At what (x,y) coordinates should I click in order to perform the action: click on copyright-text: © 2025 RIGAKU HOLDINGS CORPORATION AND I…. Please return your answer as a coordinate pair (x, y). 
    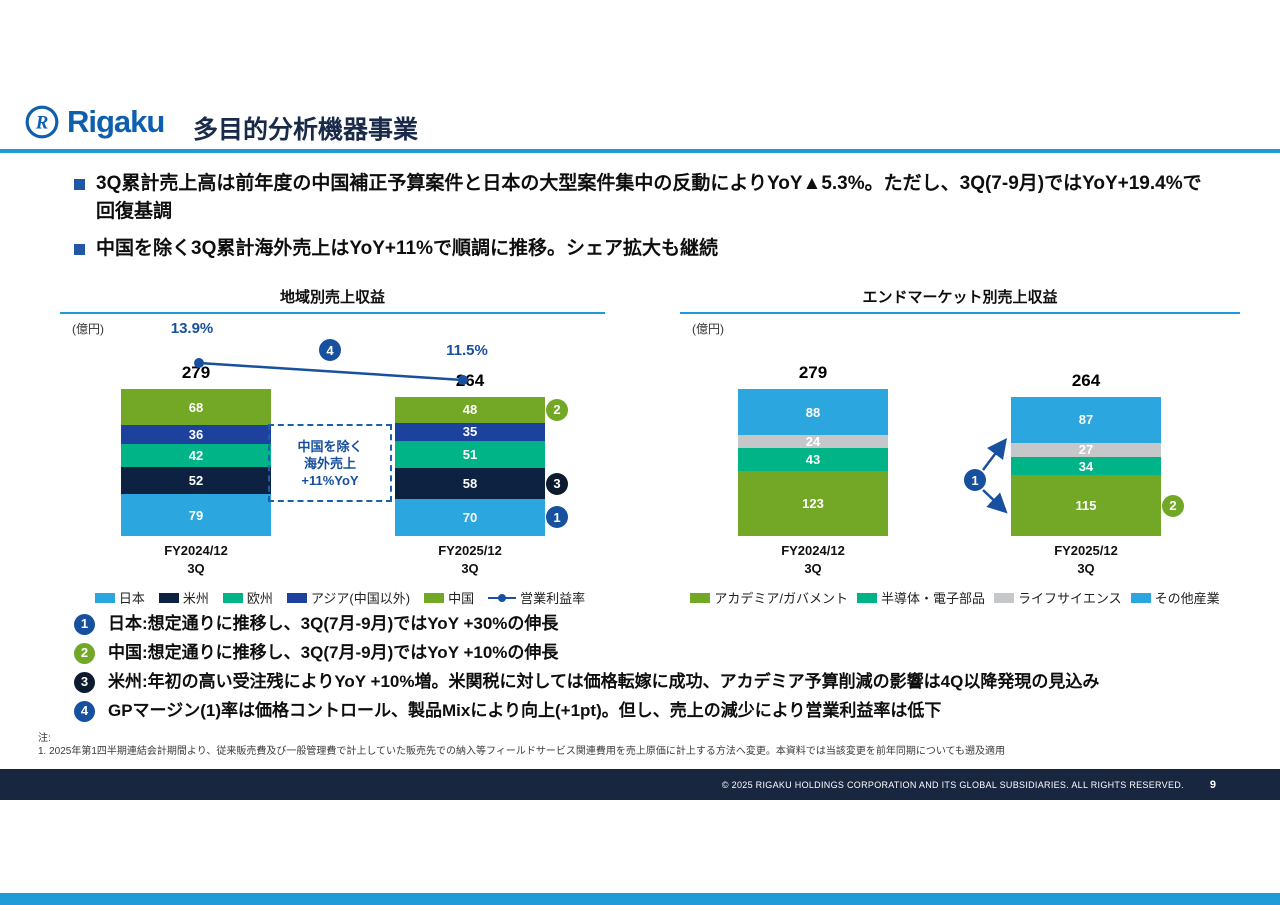
    Looking at the image, I should click on (952, 784).